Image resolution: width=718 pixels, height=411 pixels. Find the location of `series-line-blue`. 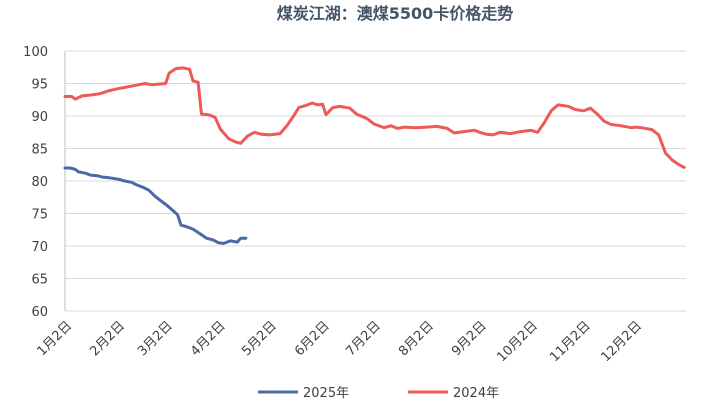

series-line-blue is located at coordinates (155, 205).